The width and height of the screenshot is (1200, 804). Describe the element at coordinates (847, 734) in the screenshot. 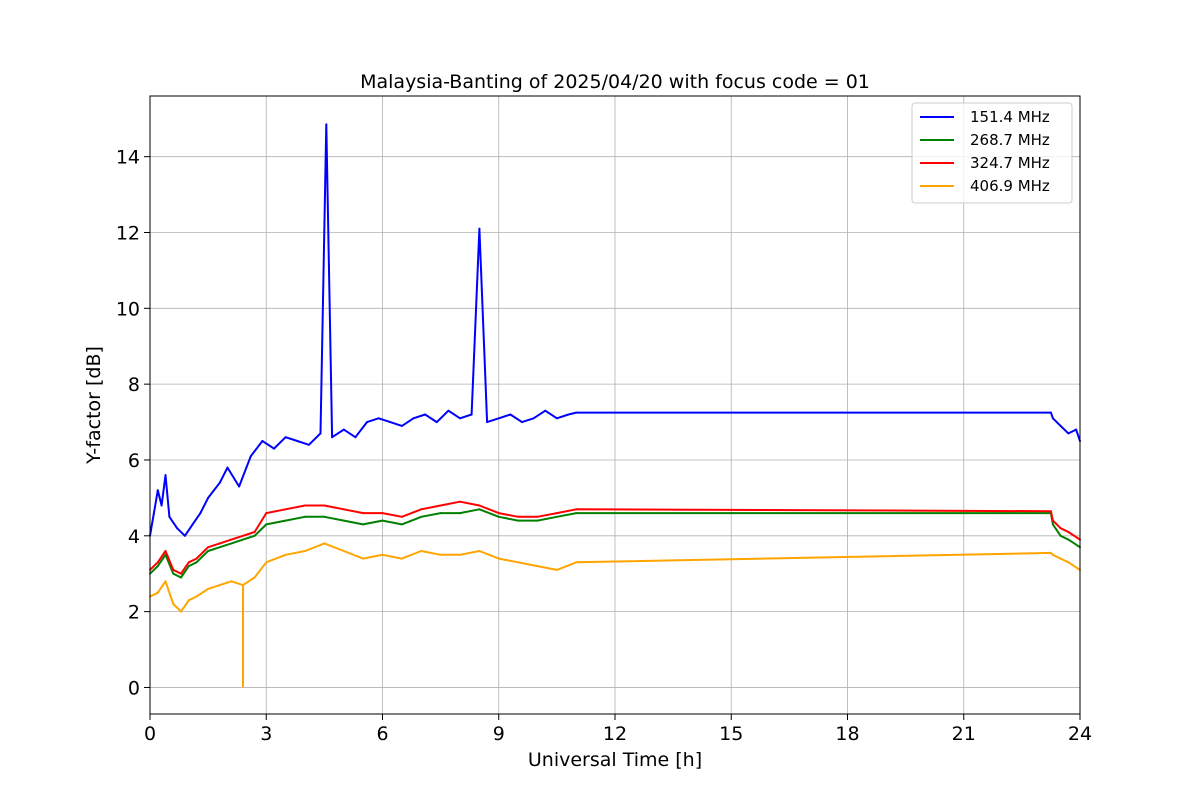

I see `x-tick-label: 18` at that location.